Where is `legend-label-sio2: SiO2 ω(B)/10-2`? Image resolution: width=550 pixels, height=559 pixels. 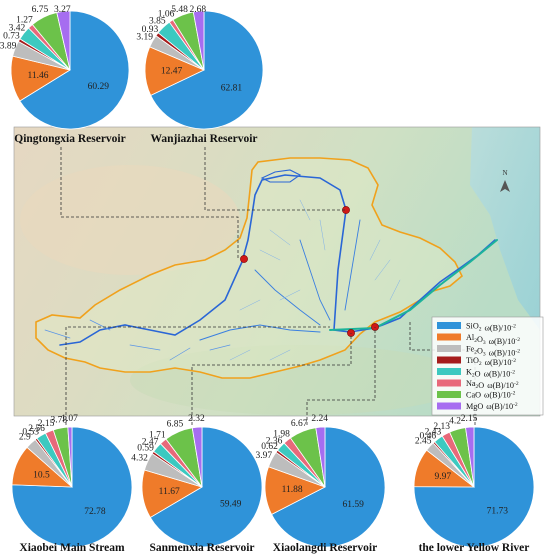 legend-label-sio2: SiO2 ω(B)/10-2 is located at coordinates (491, 327).